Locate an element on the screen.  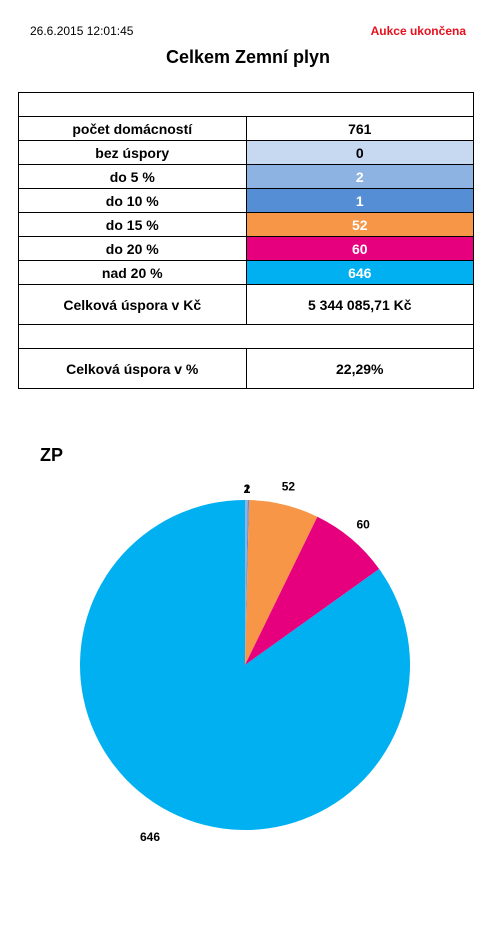
pie-data-label: 60 is located at coordinates (363, 524).